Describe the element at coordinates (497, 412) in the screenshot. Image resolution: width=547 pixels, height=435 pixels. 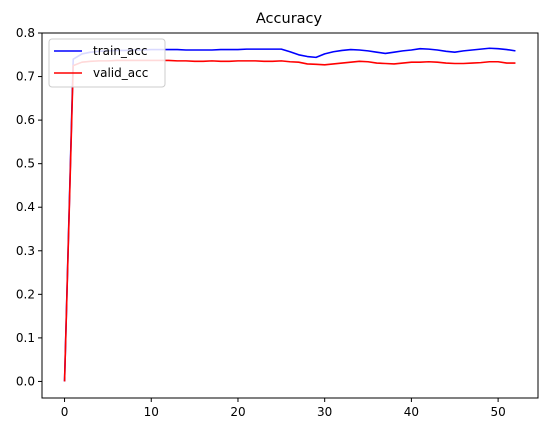
I see `x-tick-label: 50` at that location.